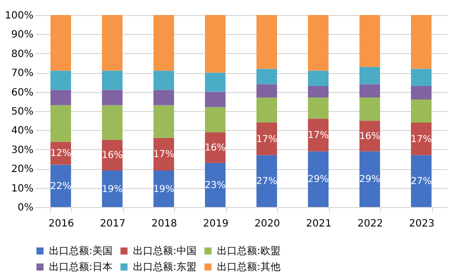 The image size is (474, 280). Describe the element at coordinates (113, 224) in the screenshot. I see `x-tick-label: 2017` at that location.